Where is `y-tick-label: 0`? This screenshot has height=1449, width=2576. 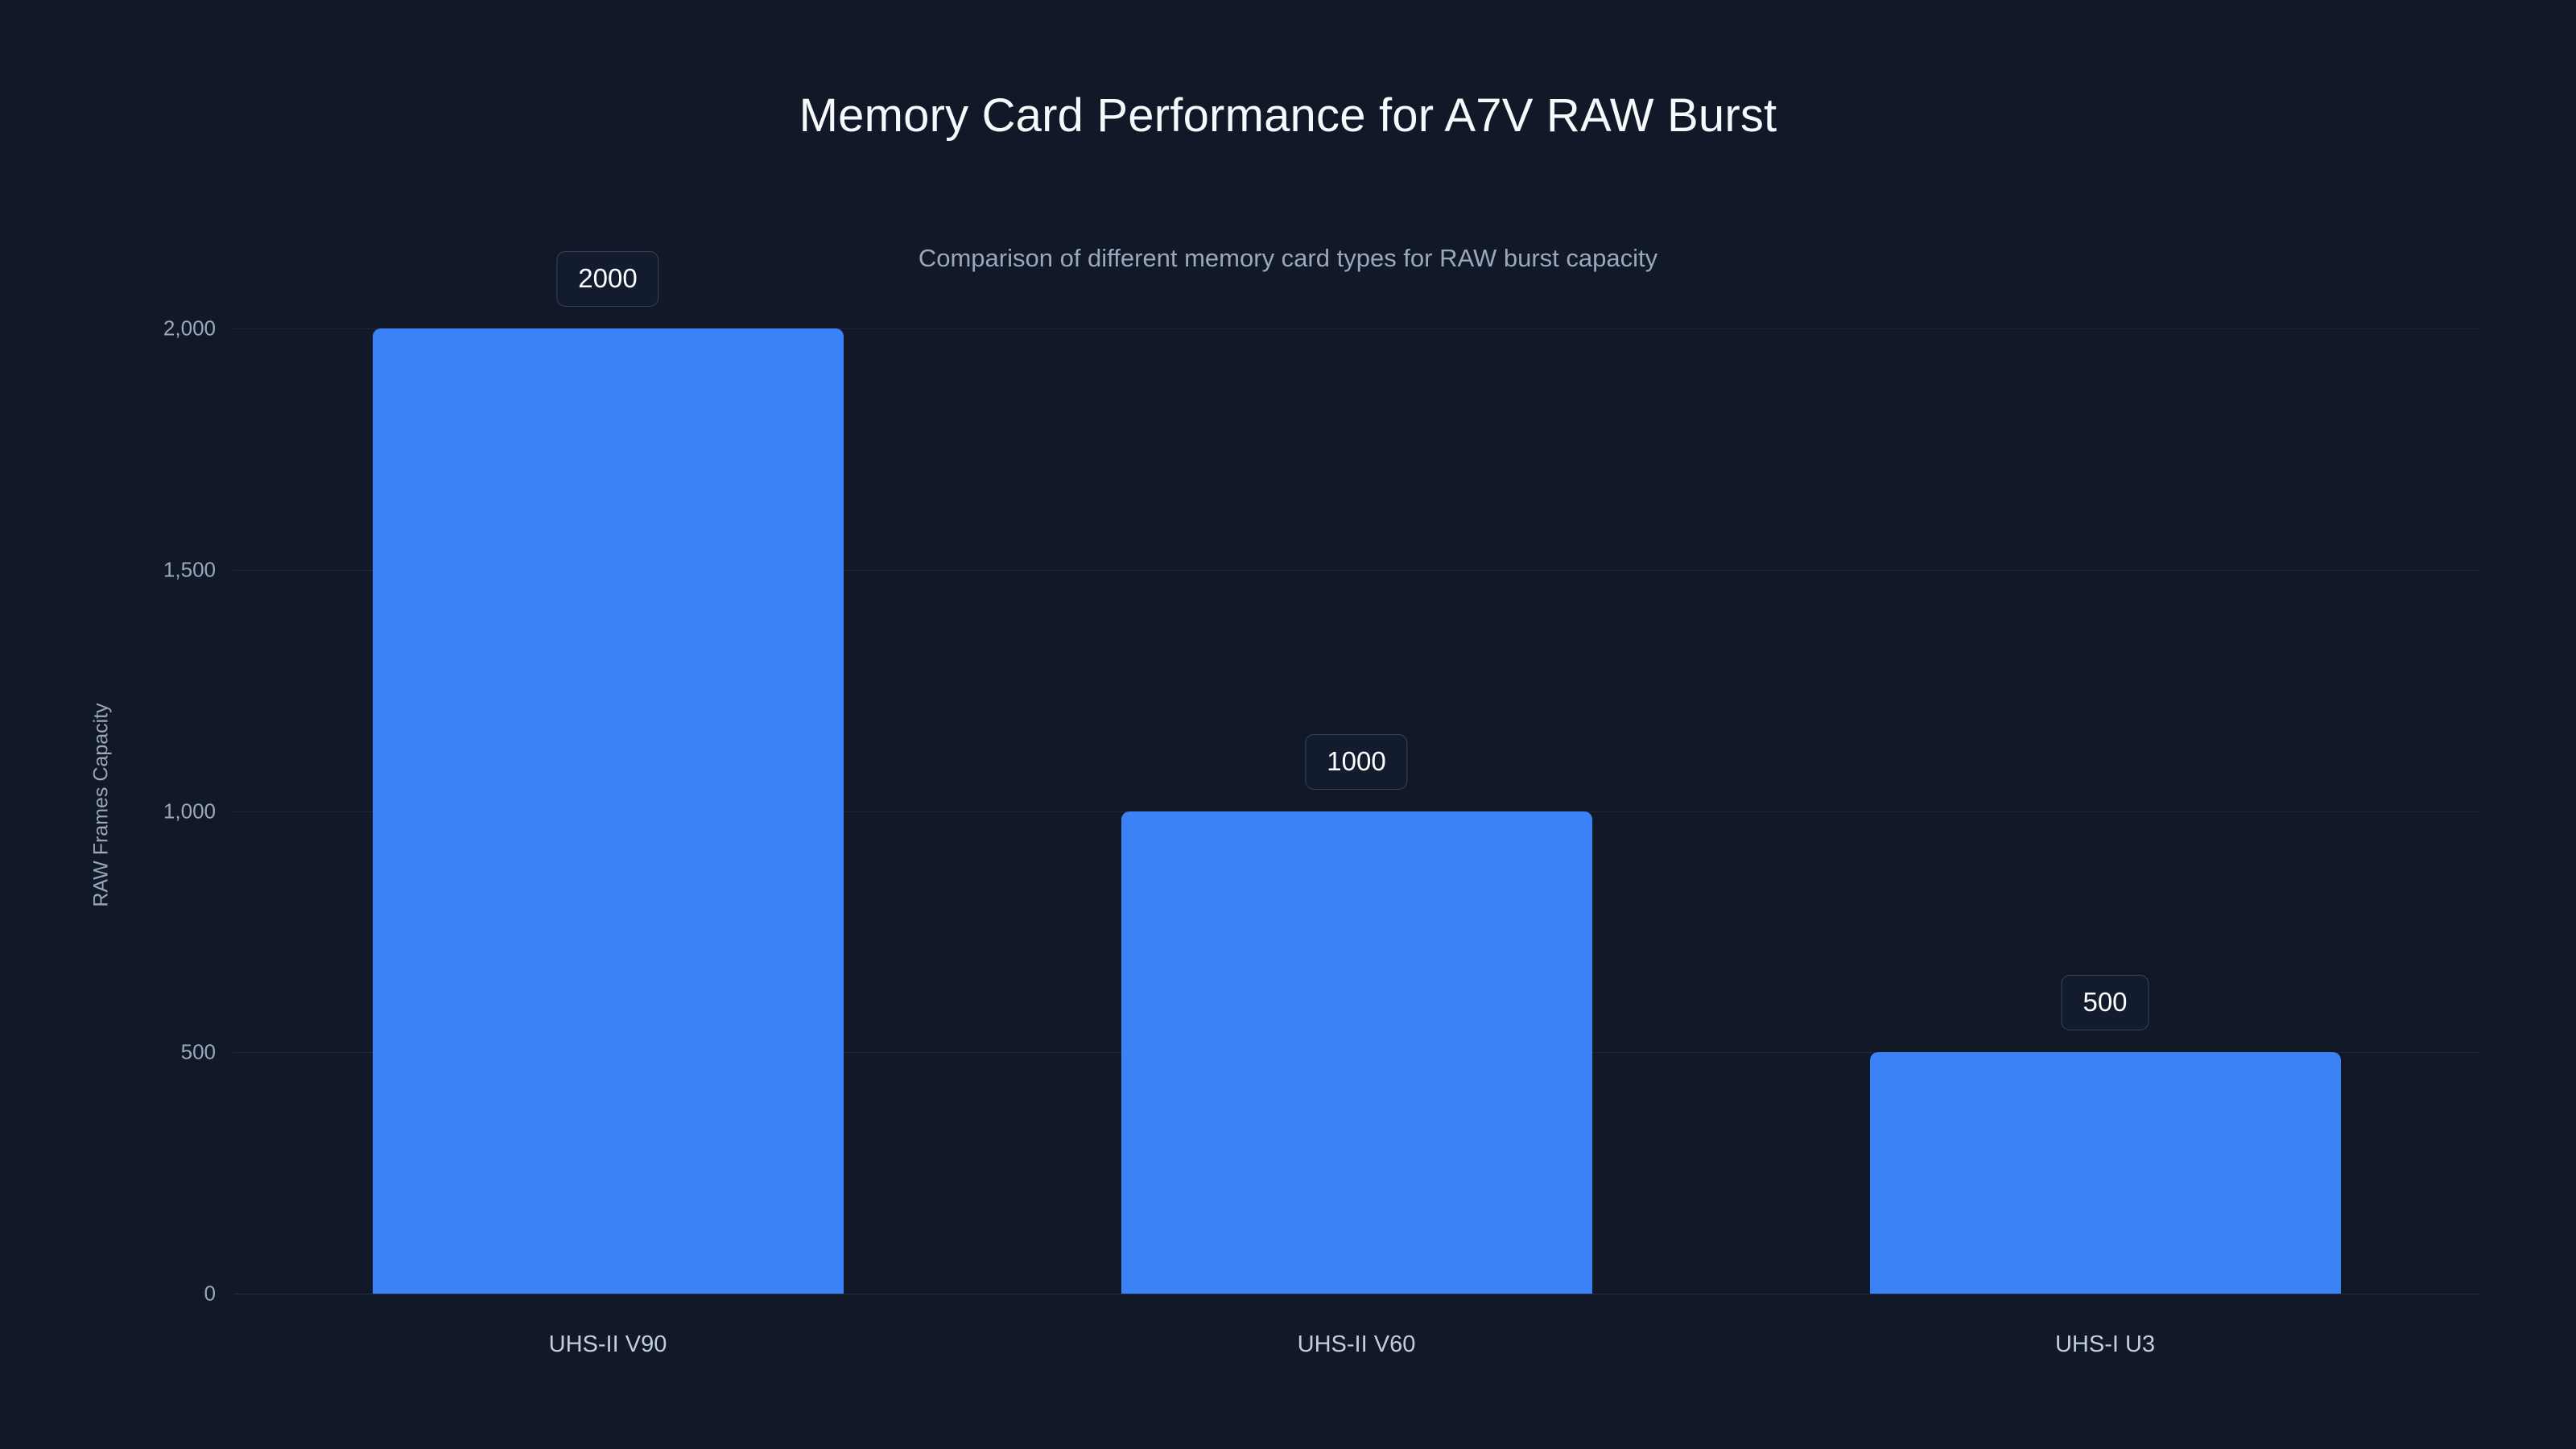 y-tick-label: 0 is located at coordinates (210, 1293).